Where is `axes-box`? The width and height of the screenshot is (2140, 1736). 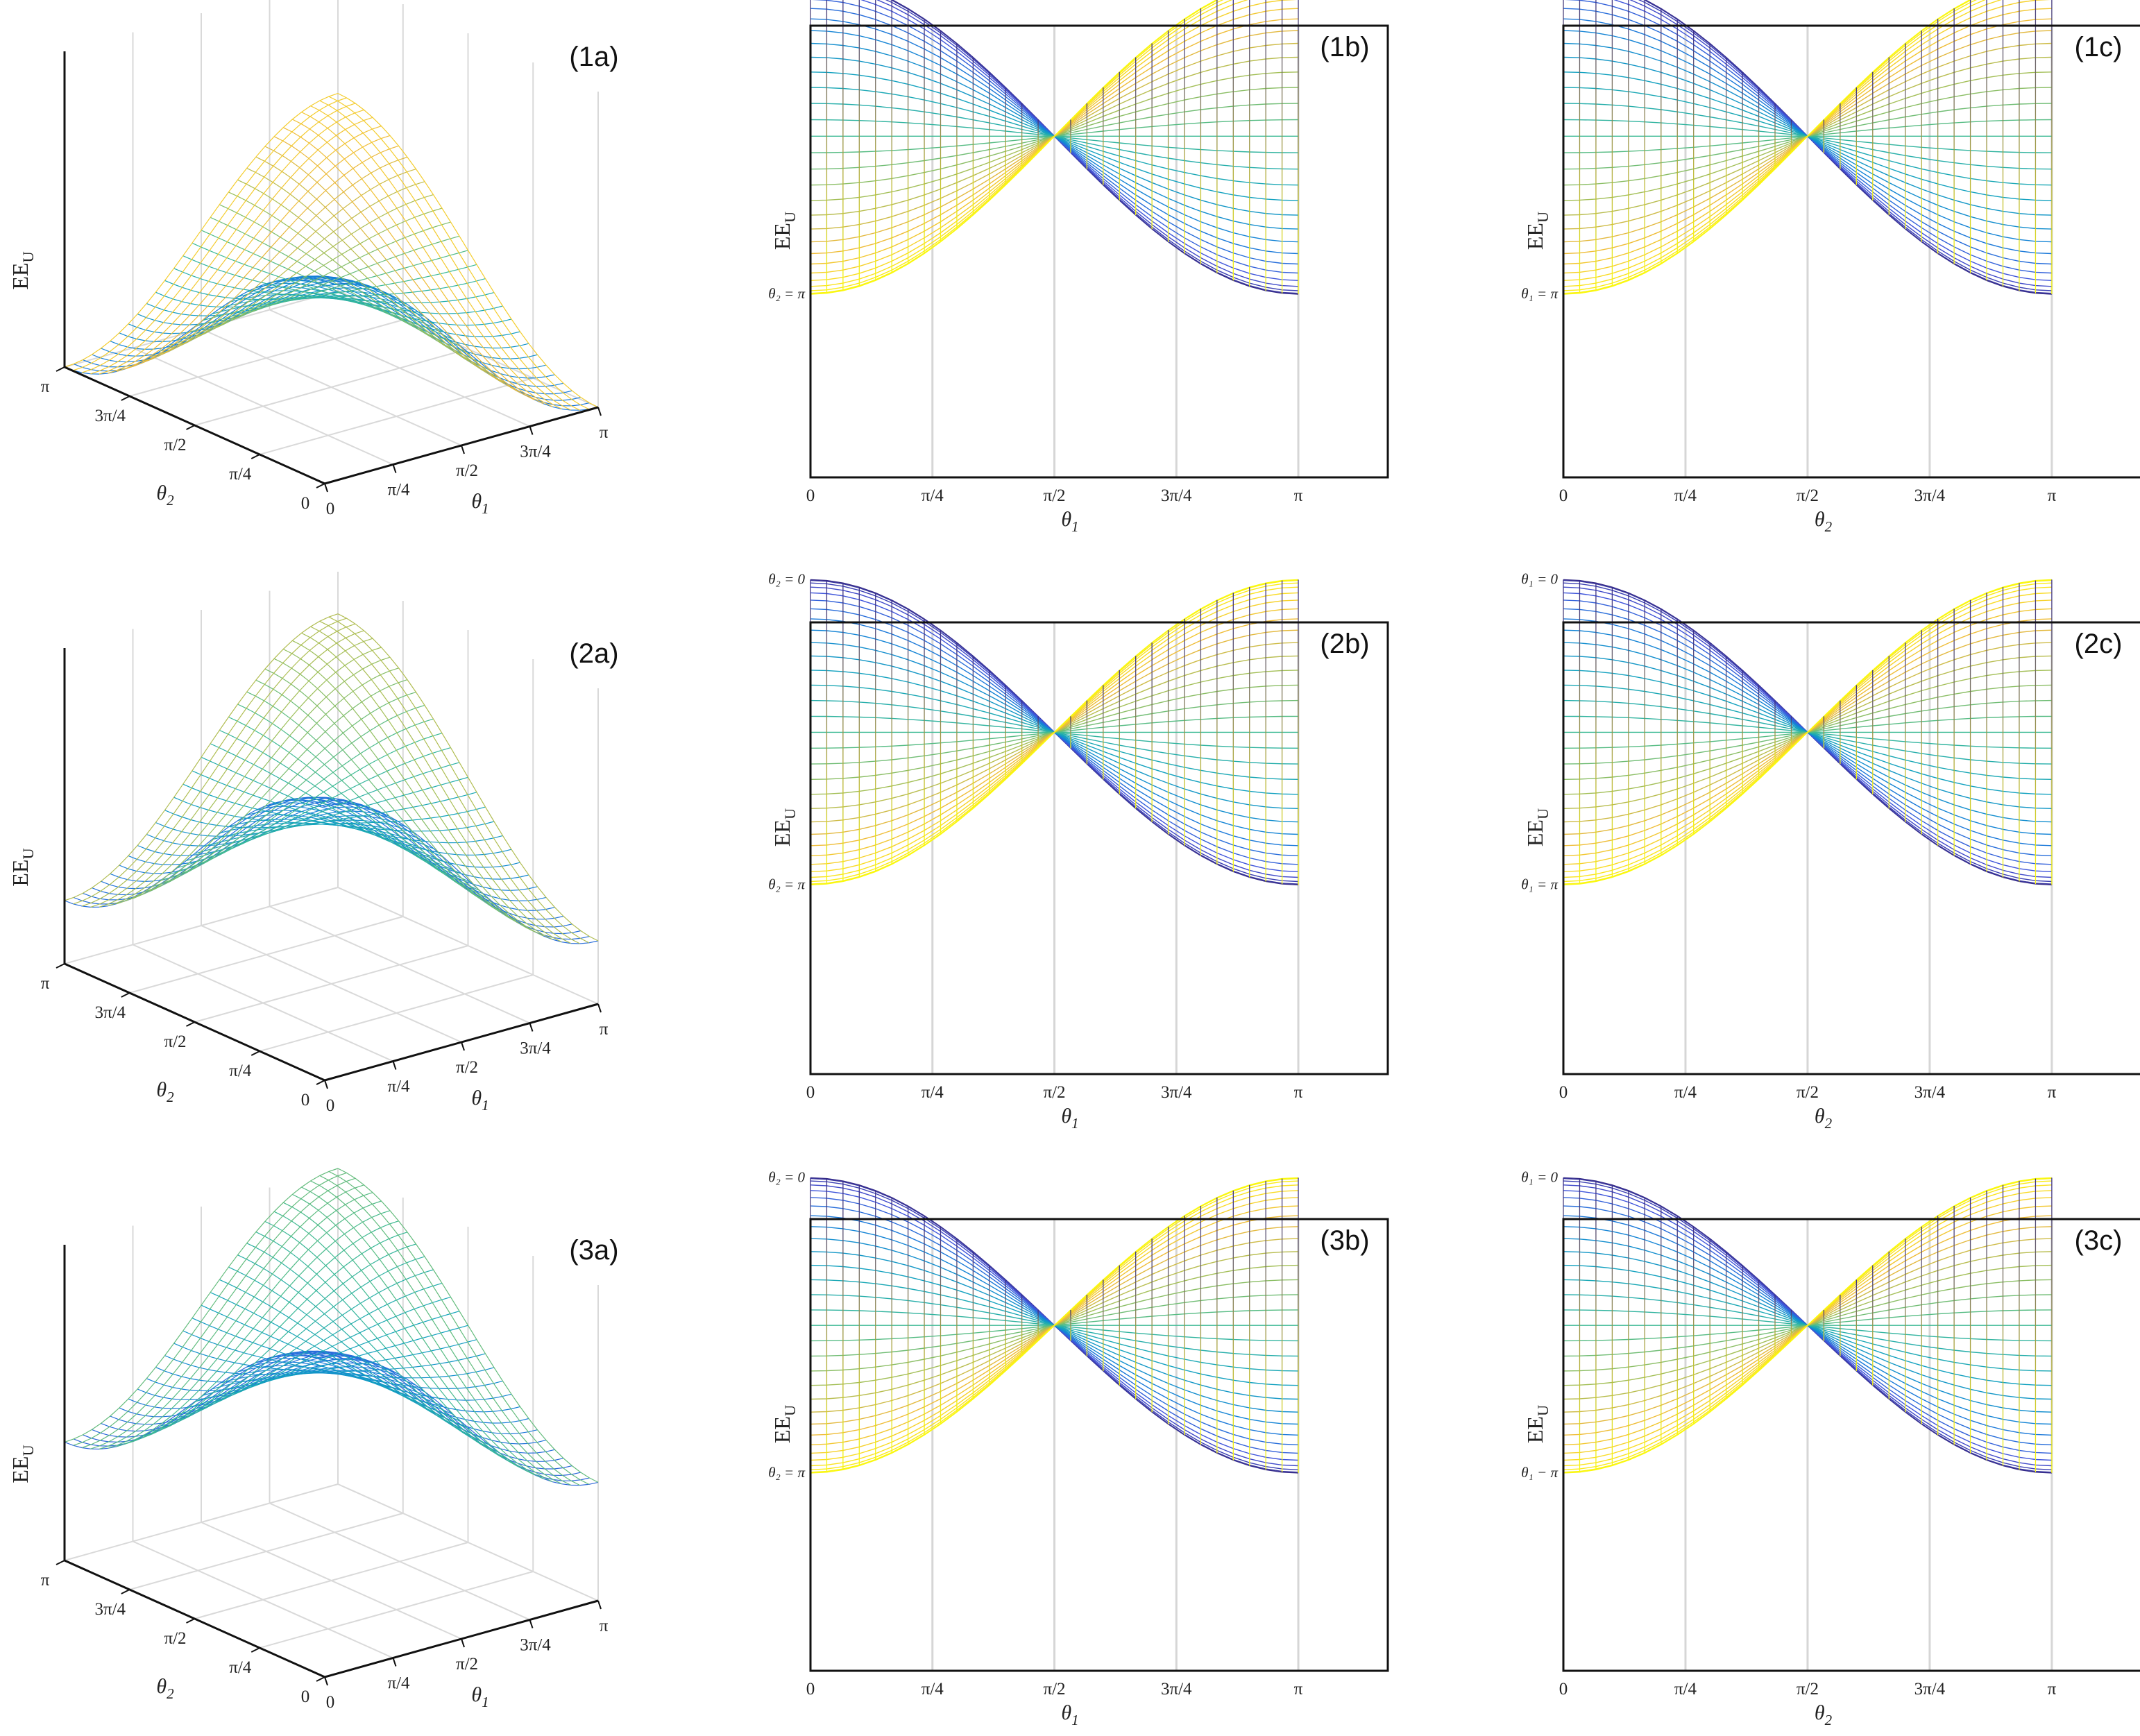
axes-box is located at coordinates (1851, 251).